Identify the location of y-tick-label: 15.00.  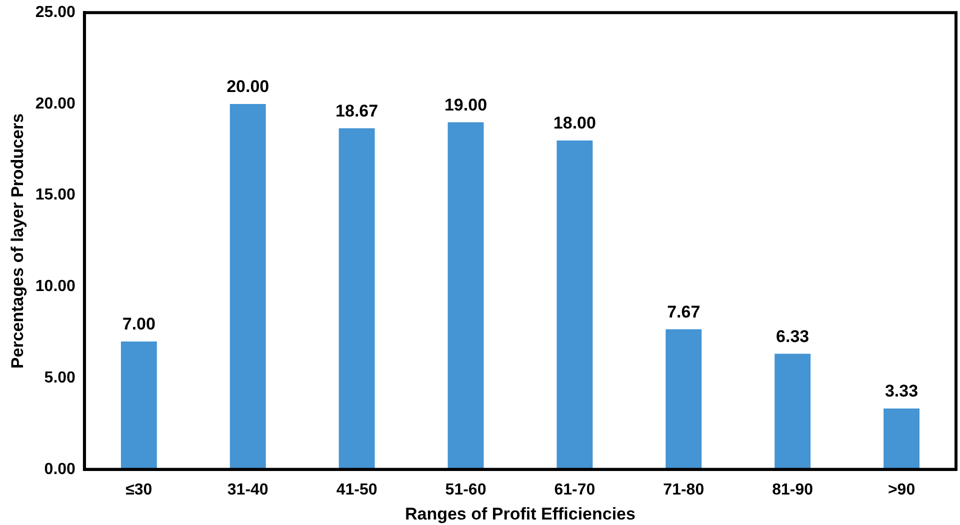
(55, 195).